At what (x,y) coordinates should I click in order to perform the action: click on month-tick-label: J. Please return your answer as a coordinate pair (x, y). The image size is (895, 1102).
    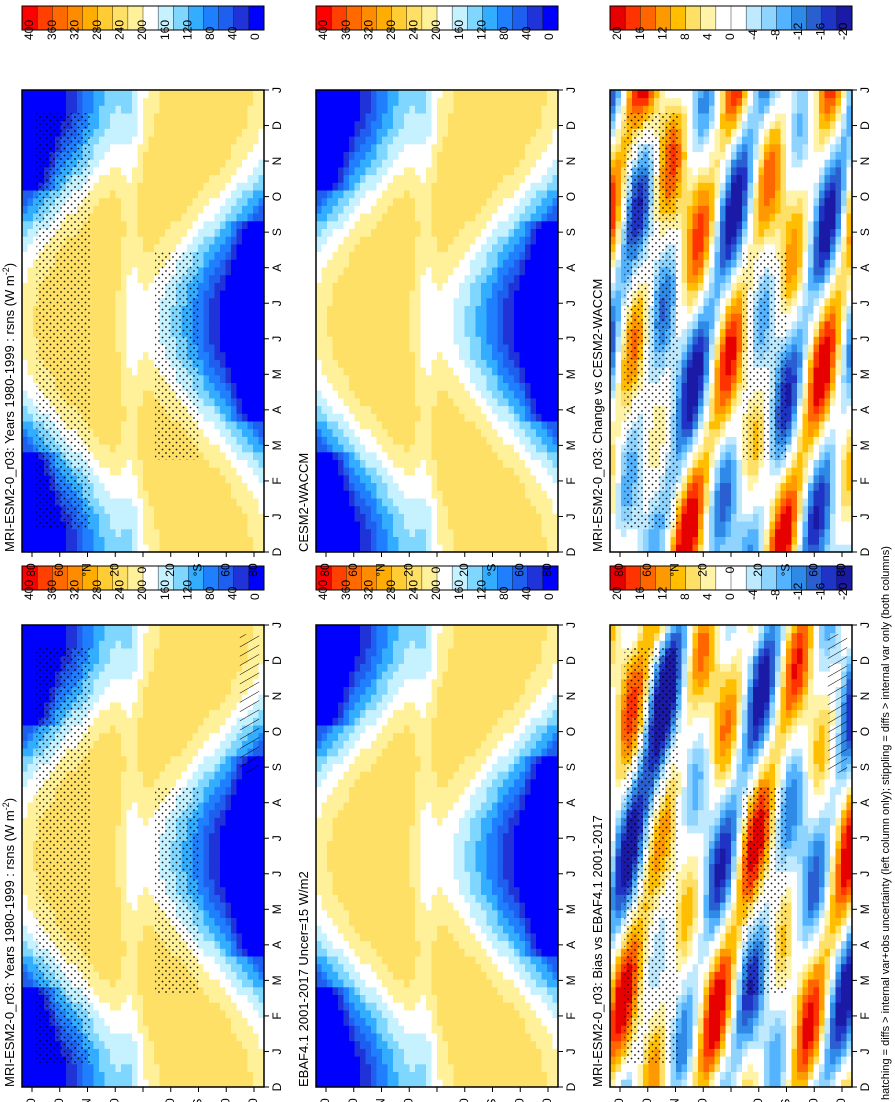
    Looking at the image, I should click on (277, 838).